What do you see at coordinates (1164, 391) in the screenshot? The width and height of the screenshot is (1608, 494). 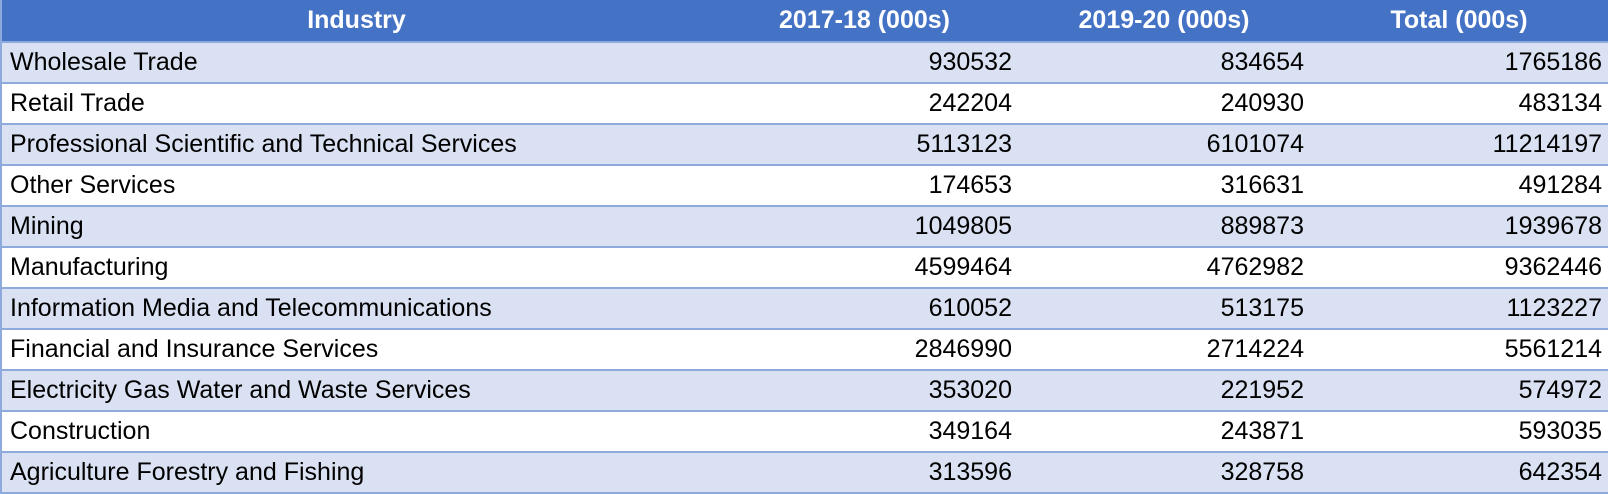 I see `cell-2019-20: 221952` at bounding box center [1164, 391].